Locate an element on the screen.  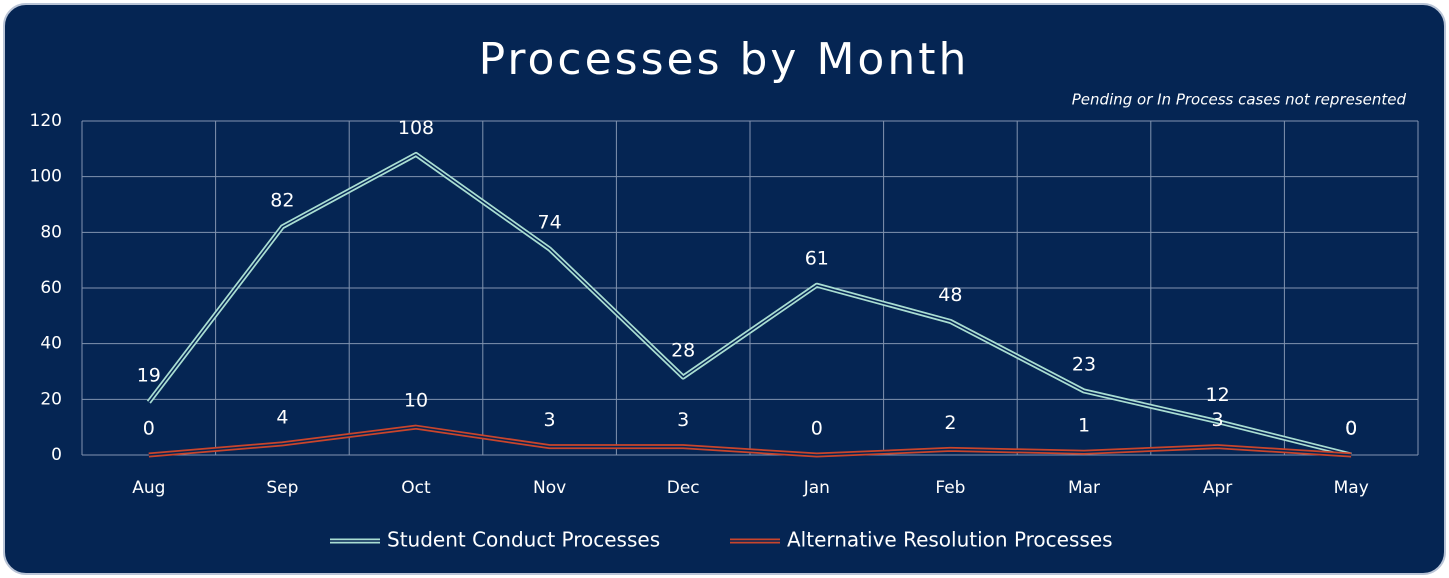
chart-title: Processes by Month is located at coordinates (724, 59).